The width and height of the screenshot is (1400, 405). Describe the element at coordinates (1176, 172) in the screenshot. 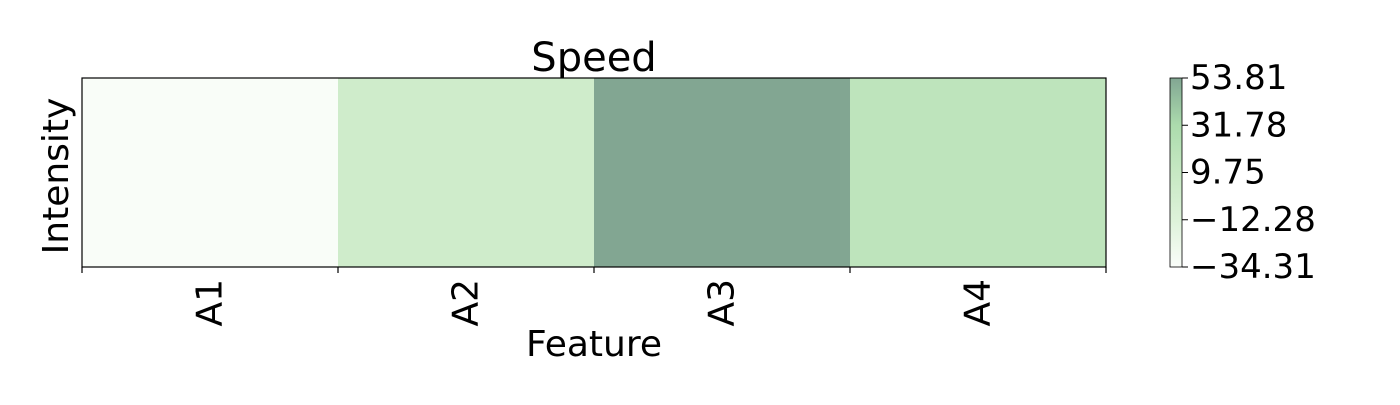

I see `colorbar-gradient` at that location.